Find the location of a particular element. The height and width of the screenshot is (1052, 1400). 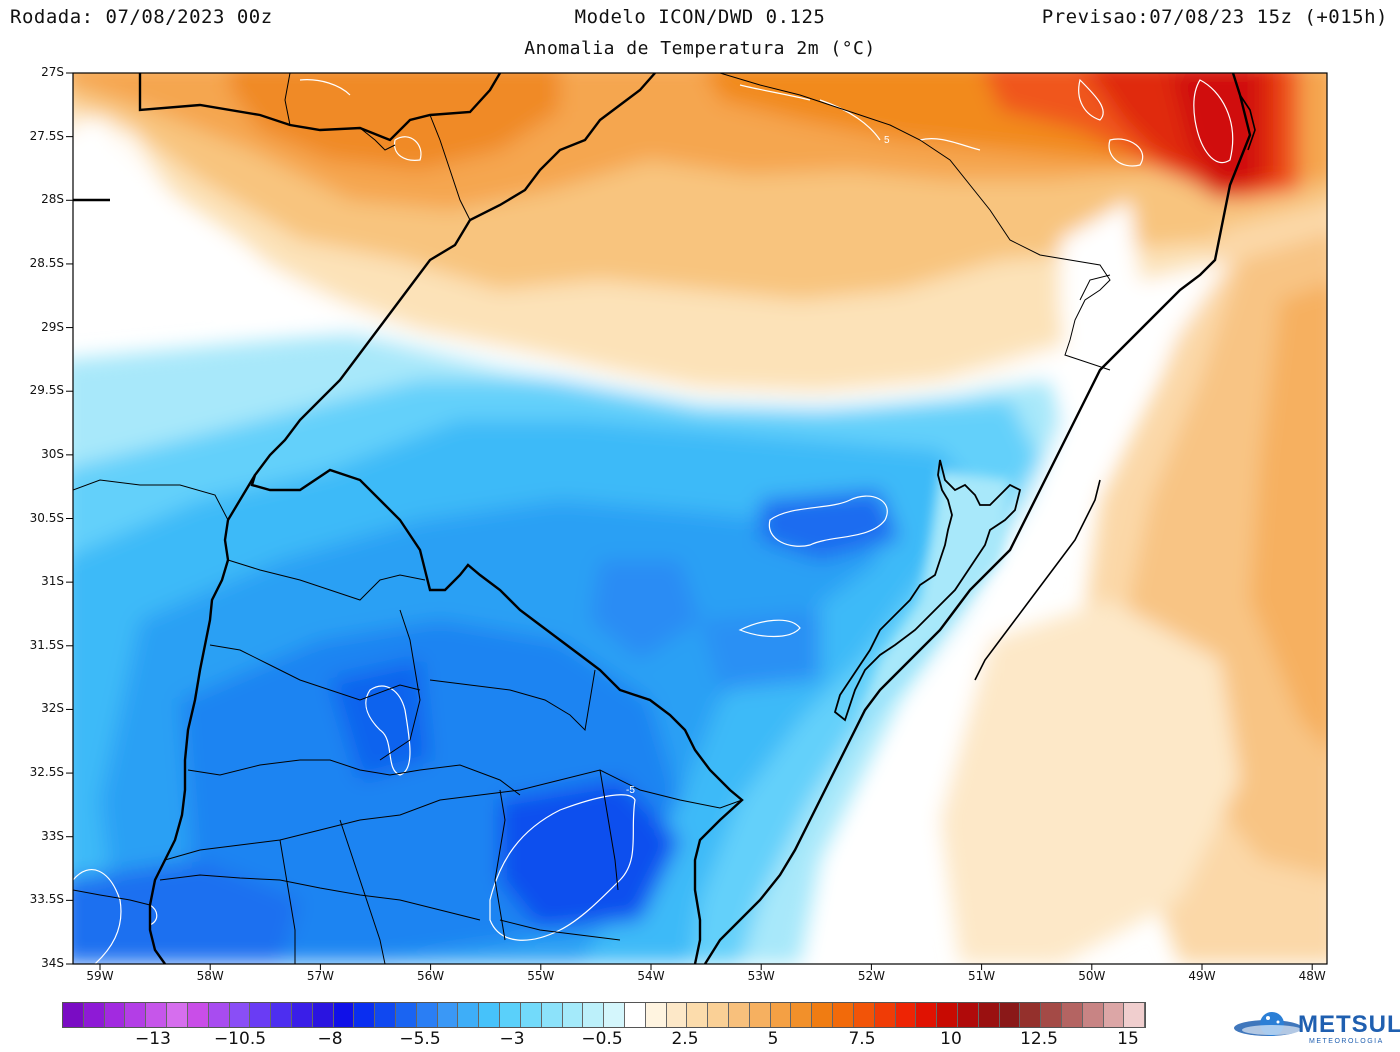

metsul-logo is located at coordinates (1268, 1024).